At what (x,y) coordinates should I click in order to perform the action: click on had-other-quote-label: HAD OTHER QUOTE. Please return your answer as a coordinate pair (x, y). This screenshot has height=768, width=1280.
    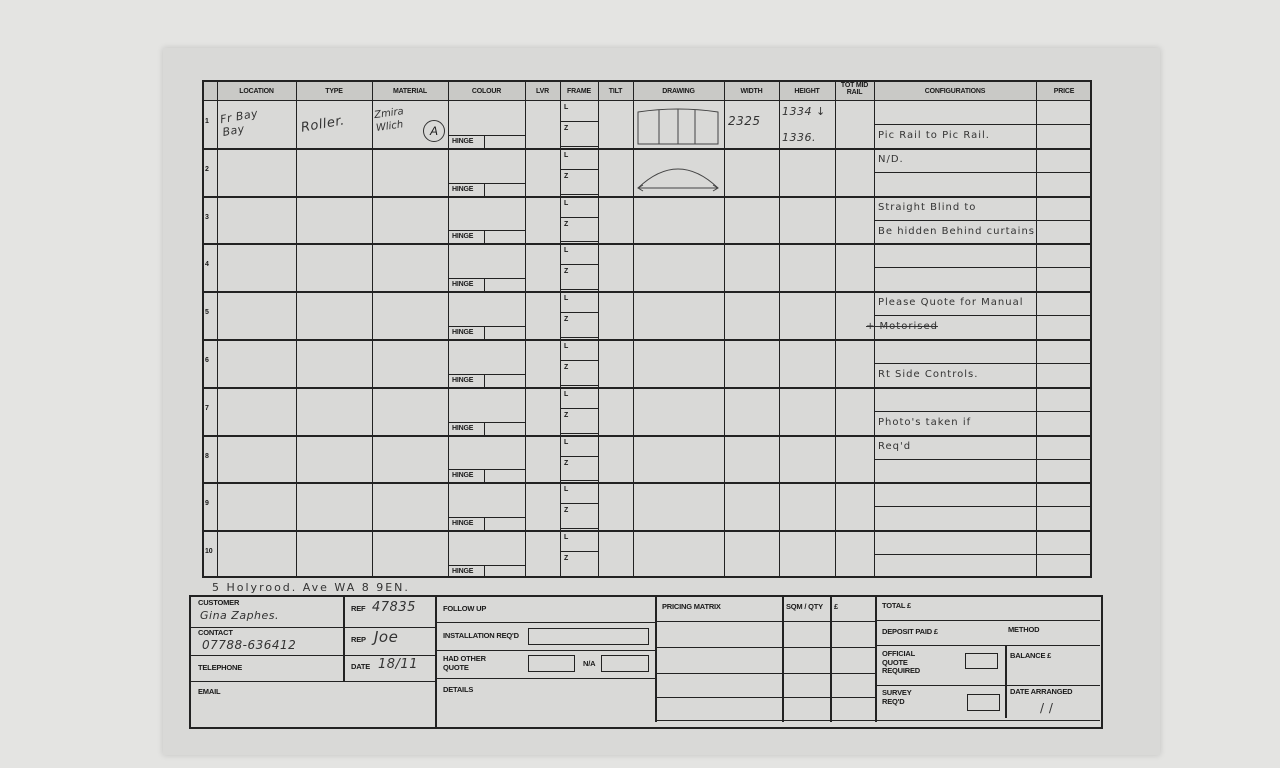
    Looking at the image, I should click on (464, 663).